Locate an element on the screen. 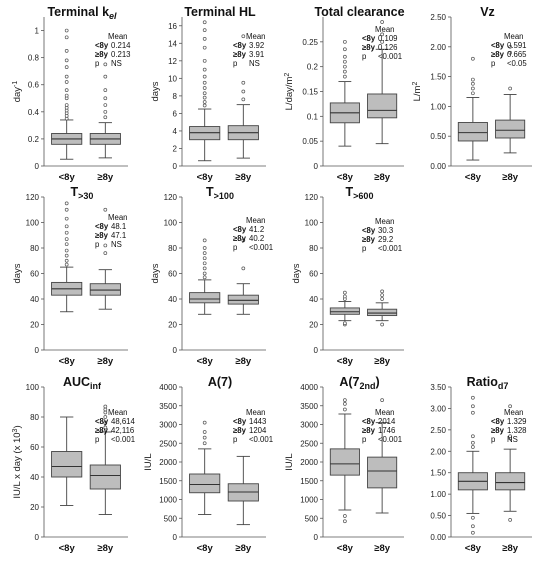  y-tick-label: 6 is located at coordinates (175, 113).